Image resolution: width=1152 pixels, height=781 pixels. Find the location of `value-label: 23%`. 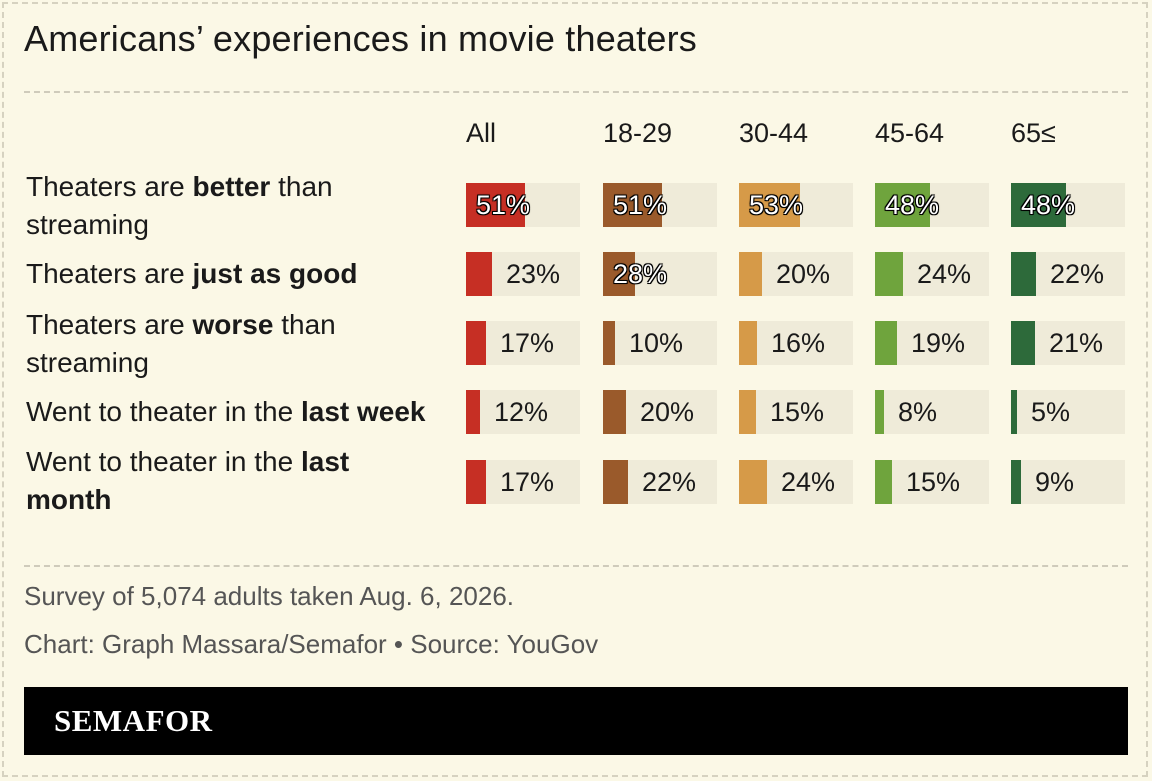

value-label: 23% is located at coordinates (533, 274).